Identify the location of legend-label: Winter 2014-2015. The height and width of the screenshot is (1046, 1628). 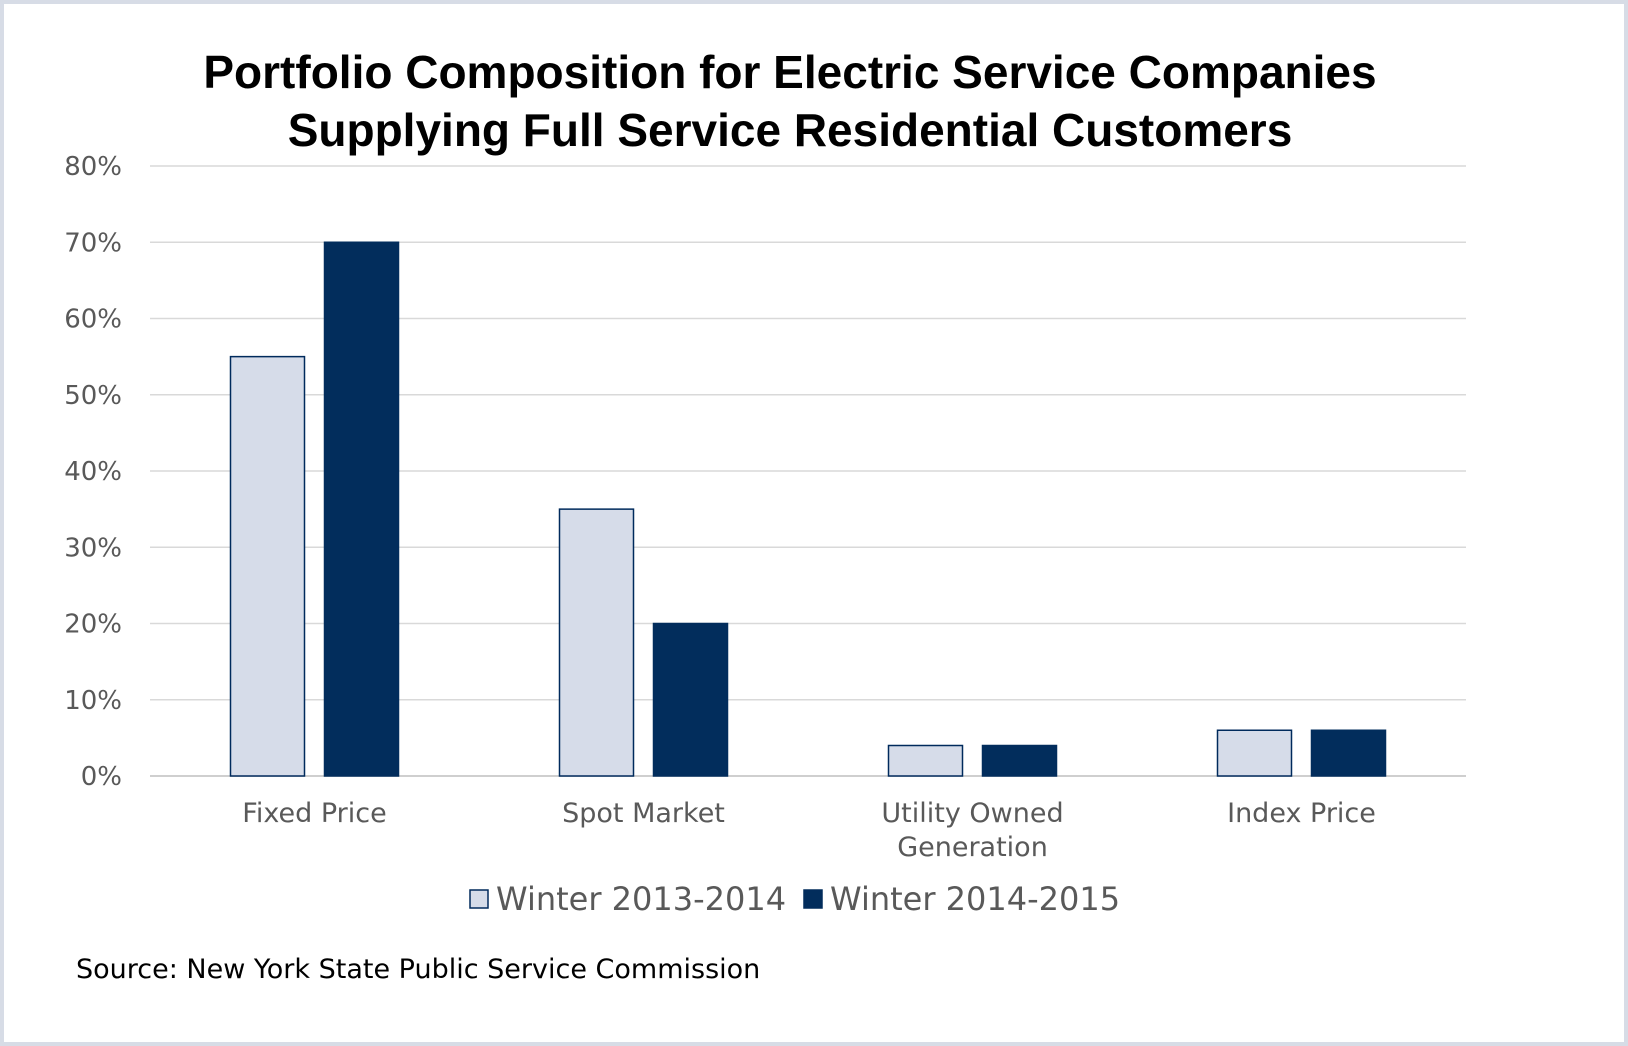
(975, 899).